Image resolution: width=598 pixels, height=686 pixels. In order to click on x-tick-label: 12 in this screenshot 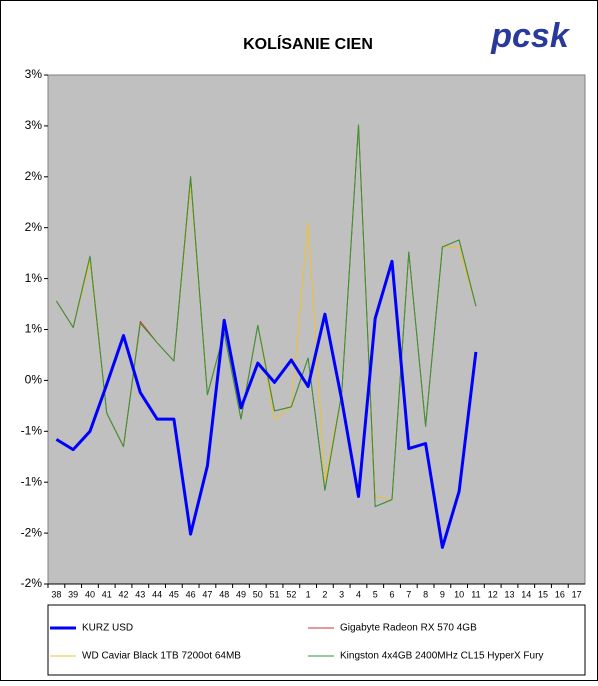, I will do `click(493, 594)`.